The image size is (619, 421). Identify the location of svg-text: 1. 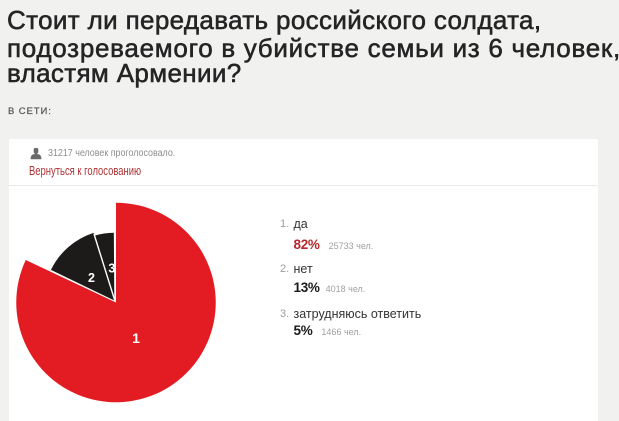
(136, 338).